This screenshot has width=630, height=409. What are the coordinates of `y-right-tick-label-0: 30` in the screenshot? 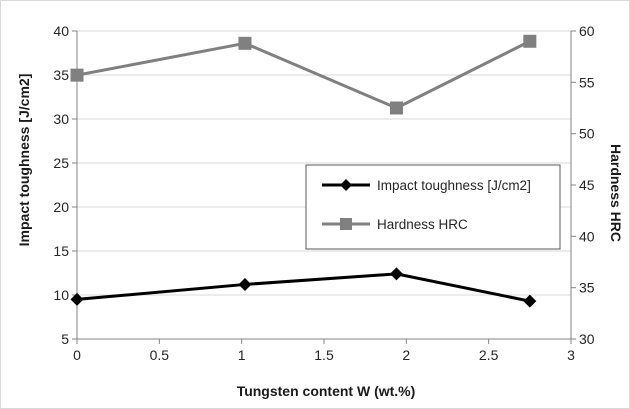 It's located at (587, 339).